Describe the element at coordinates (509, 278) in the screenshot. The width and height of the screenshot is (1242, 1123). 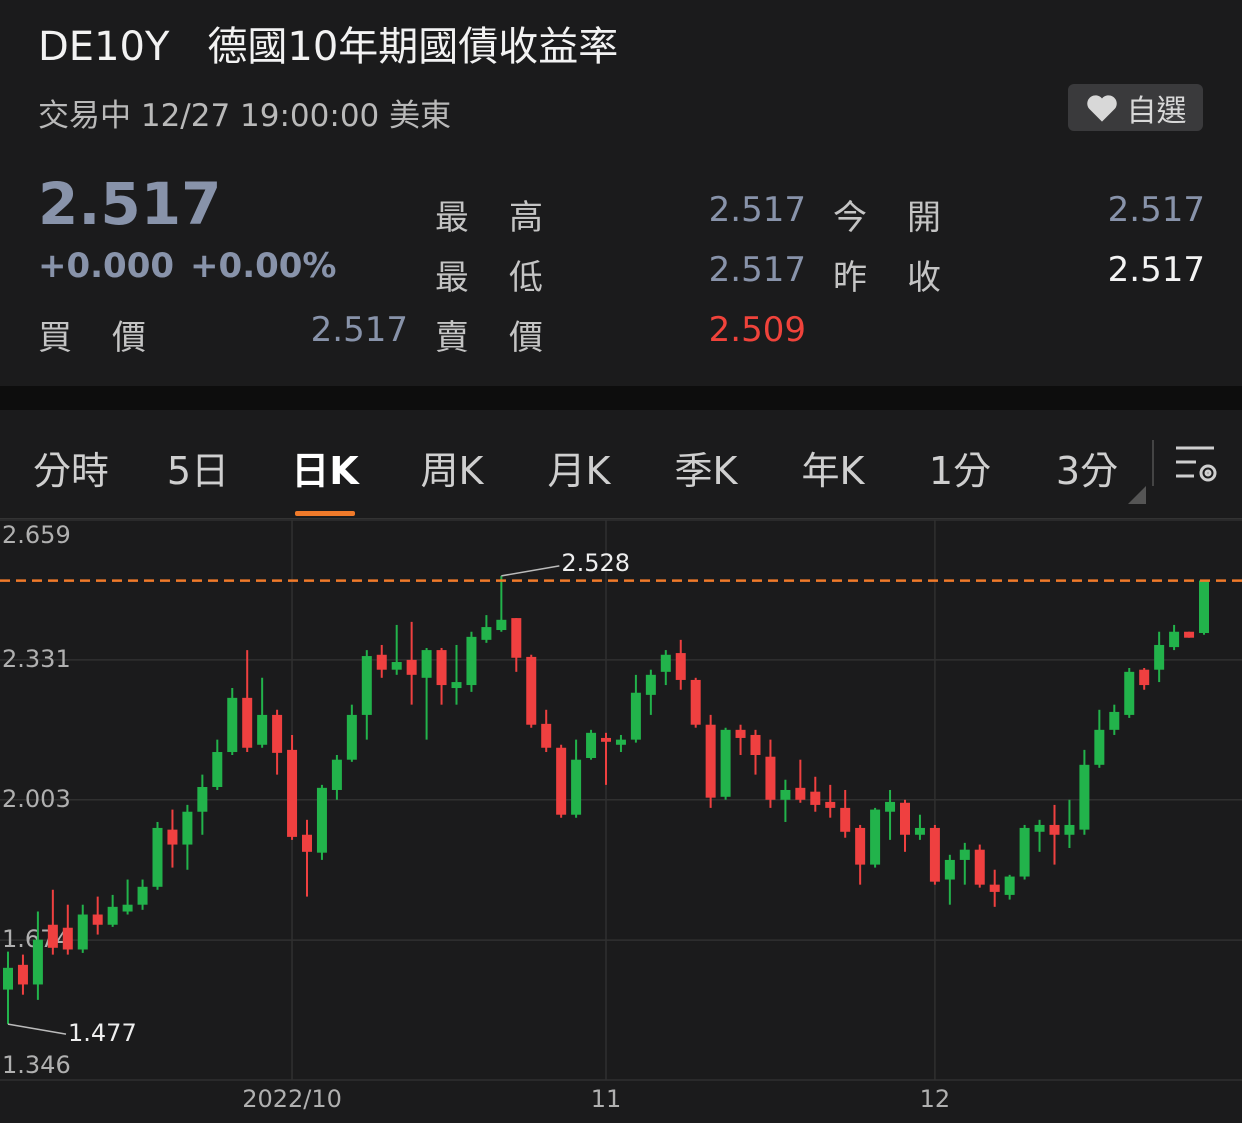
I see `stat-label: 最低` at that location.